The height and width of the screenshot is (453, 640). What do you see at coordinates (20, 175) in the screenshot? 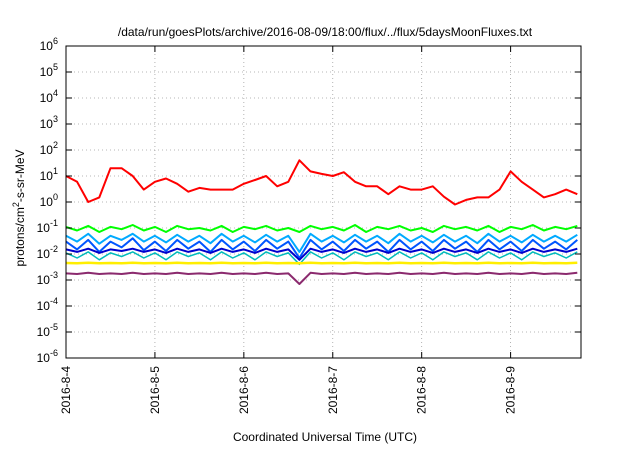
I see `y-axis-label-suffix: -s-sr-MeV` at bounding box center [20, 175].